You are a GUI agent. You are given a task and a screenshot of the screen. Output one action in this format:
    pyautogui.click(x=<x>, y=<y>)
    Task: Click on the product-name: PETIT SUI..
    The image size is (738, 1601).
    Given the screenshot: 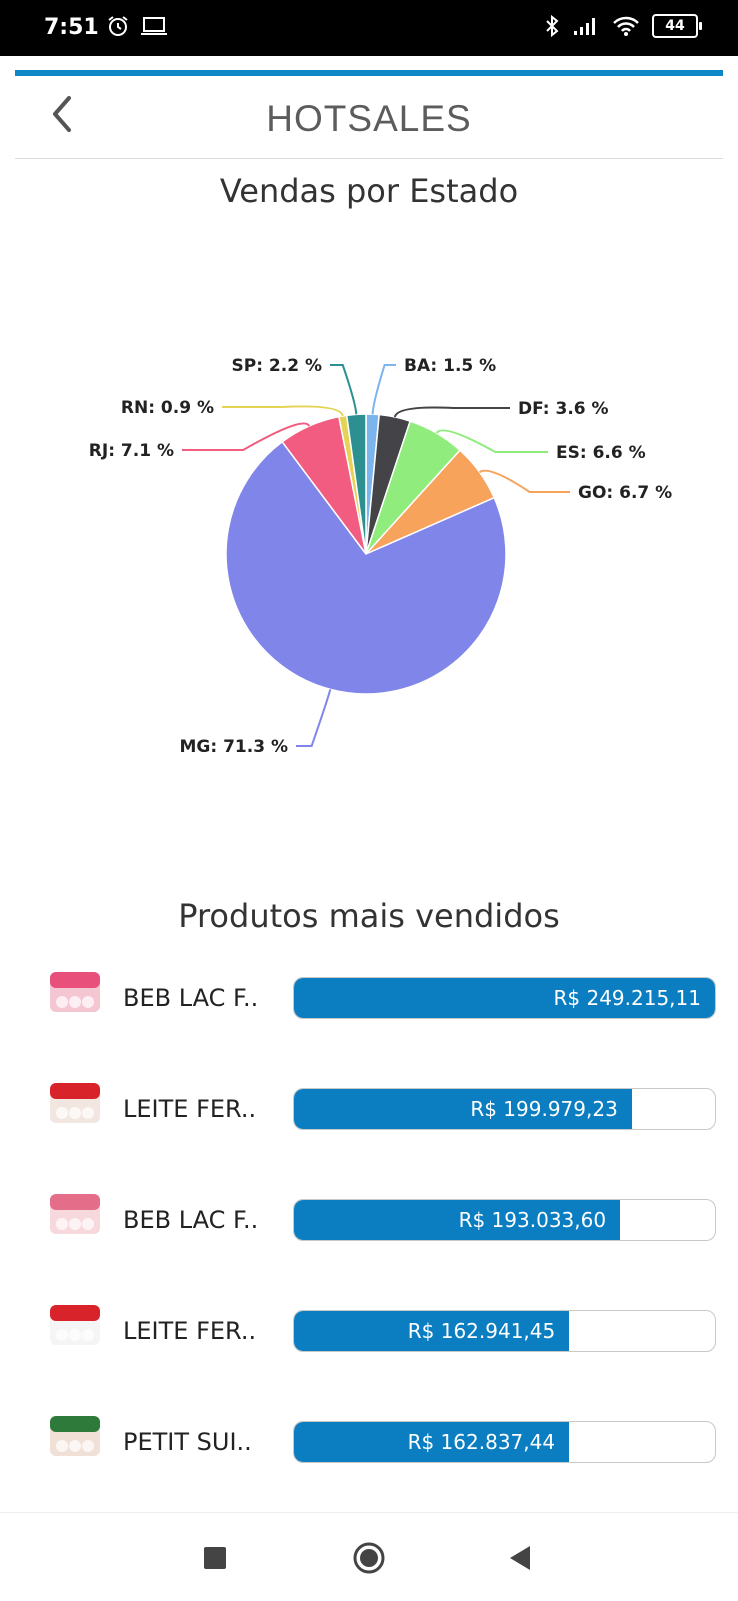 What is the action you would take?
    pyautogui.click(x=187, y=1442)
    